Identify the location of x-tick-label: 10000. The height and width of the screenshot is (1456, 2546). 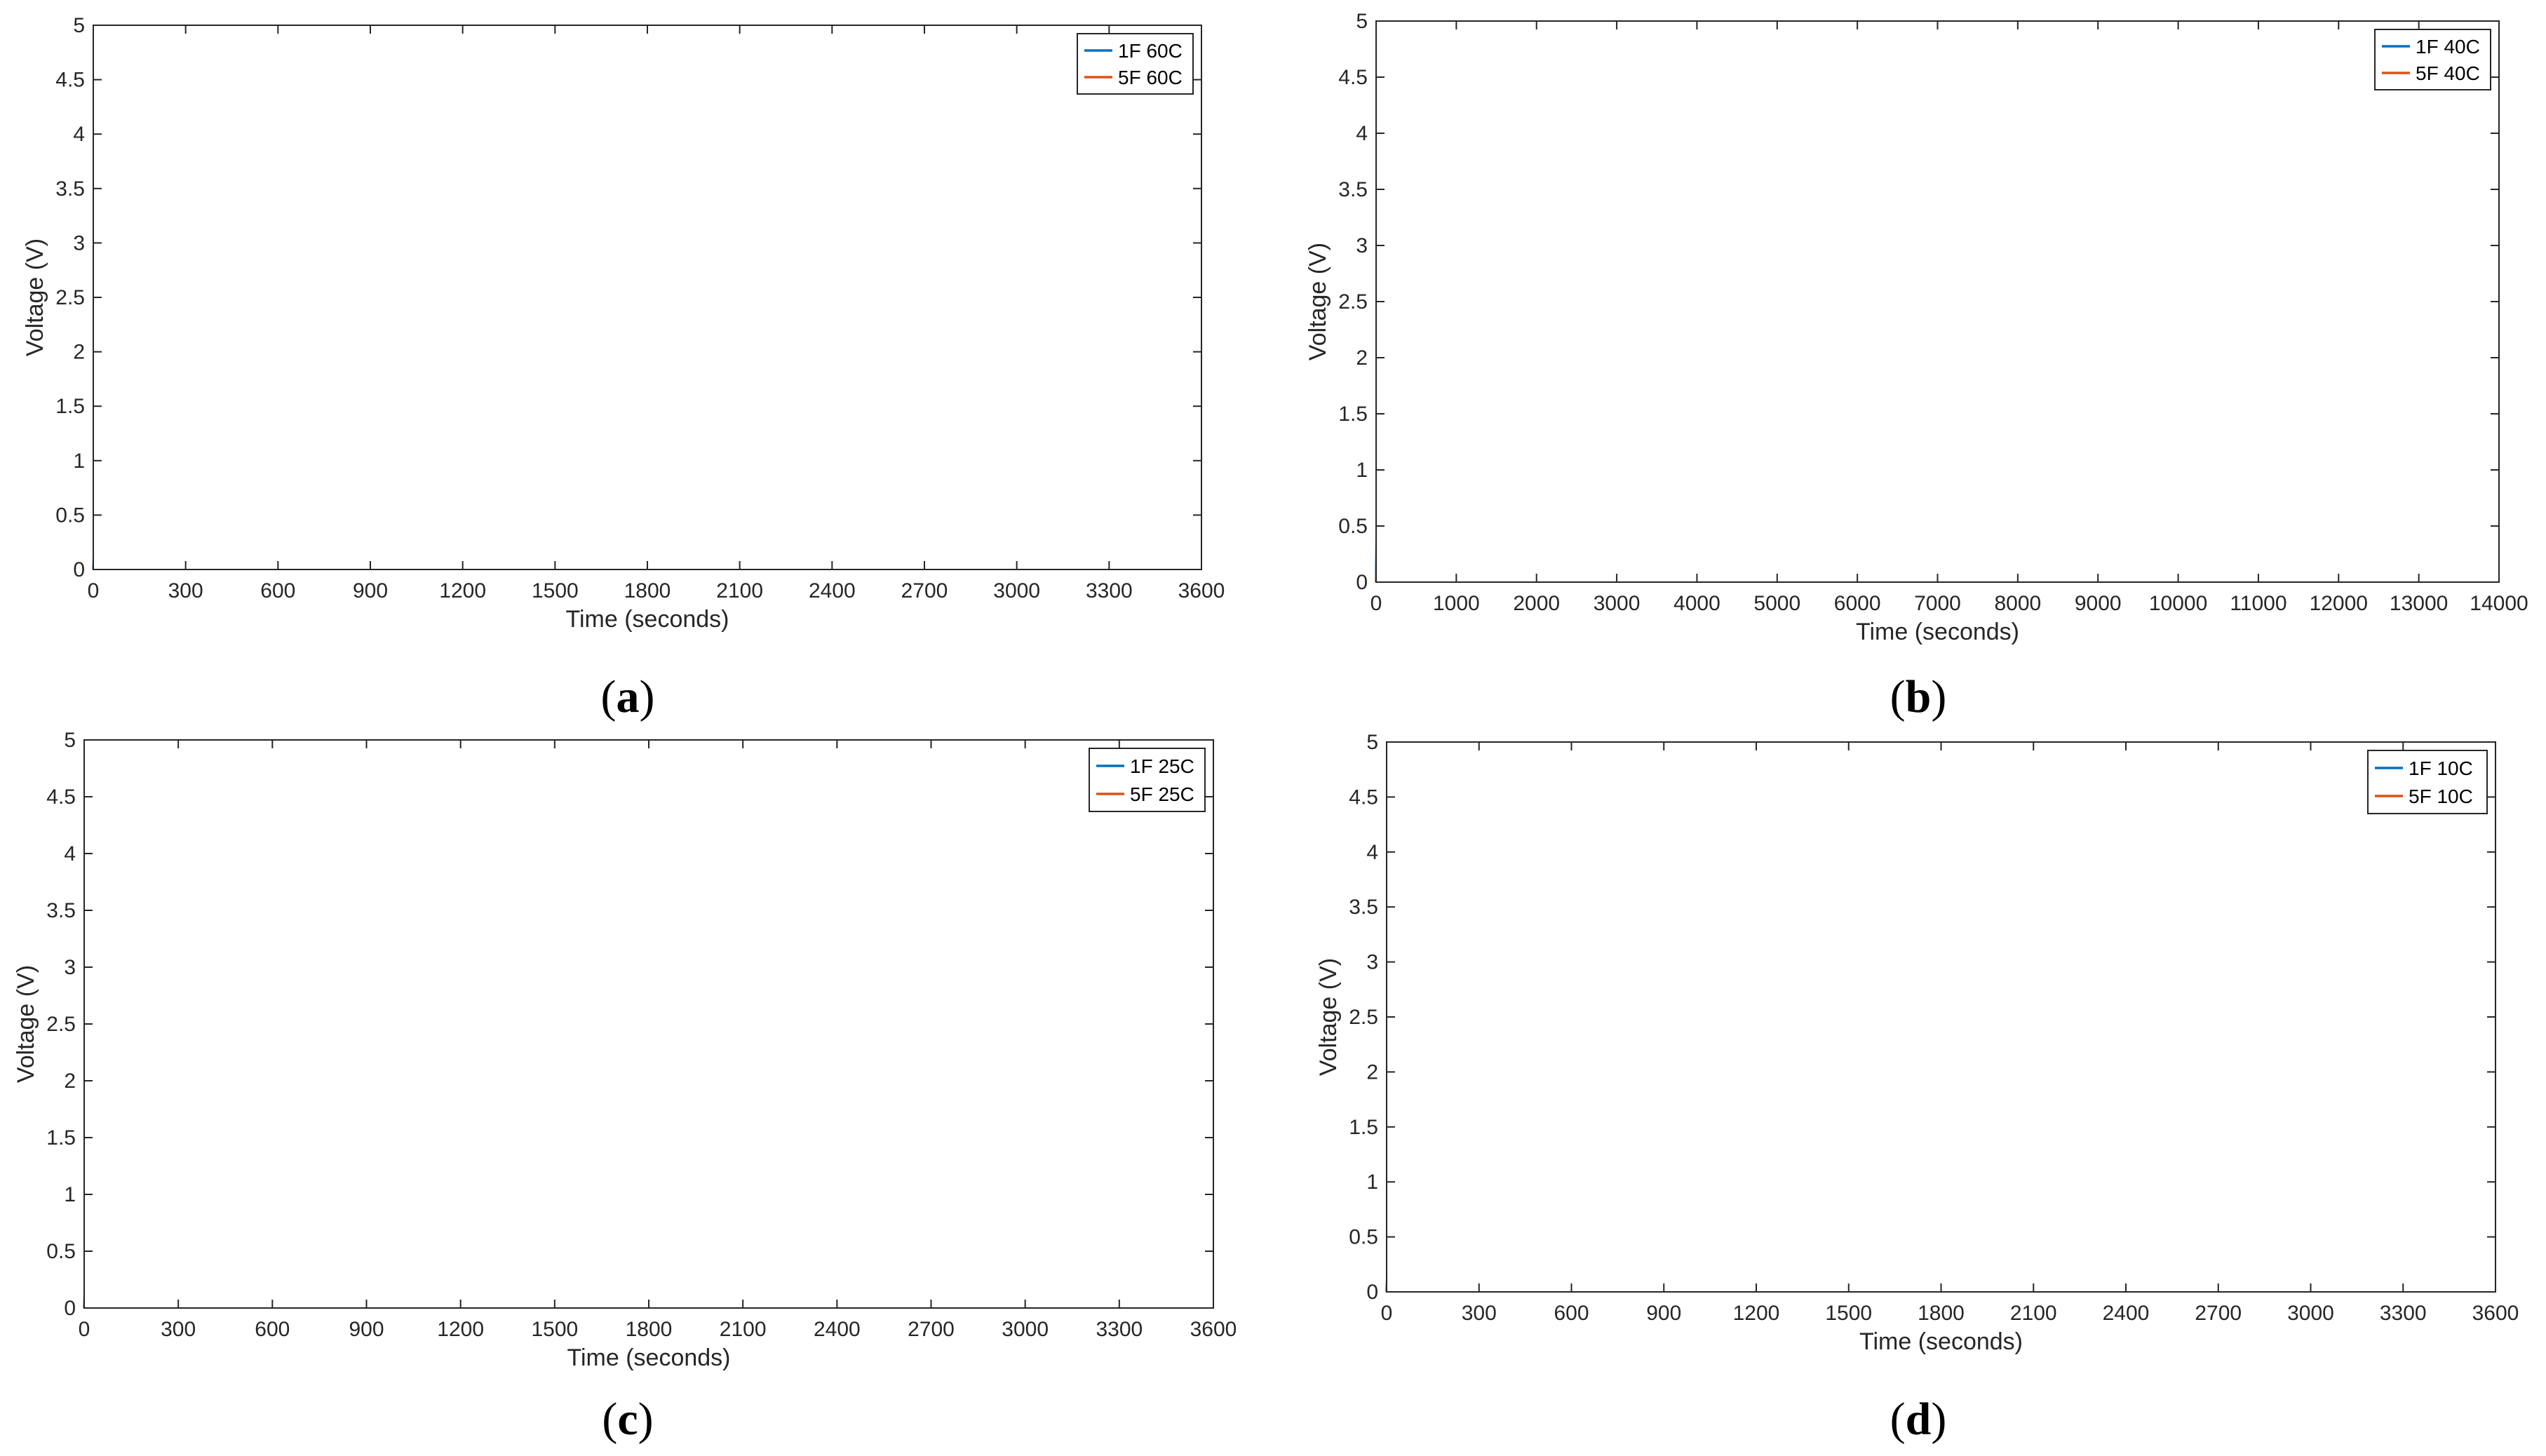
(2178, 603).